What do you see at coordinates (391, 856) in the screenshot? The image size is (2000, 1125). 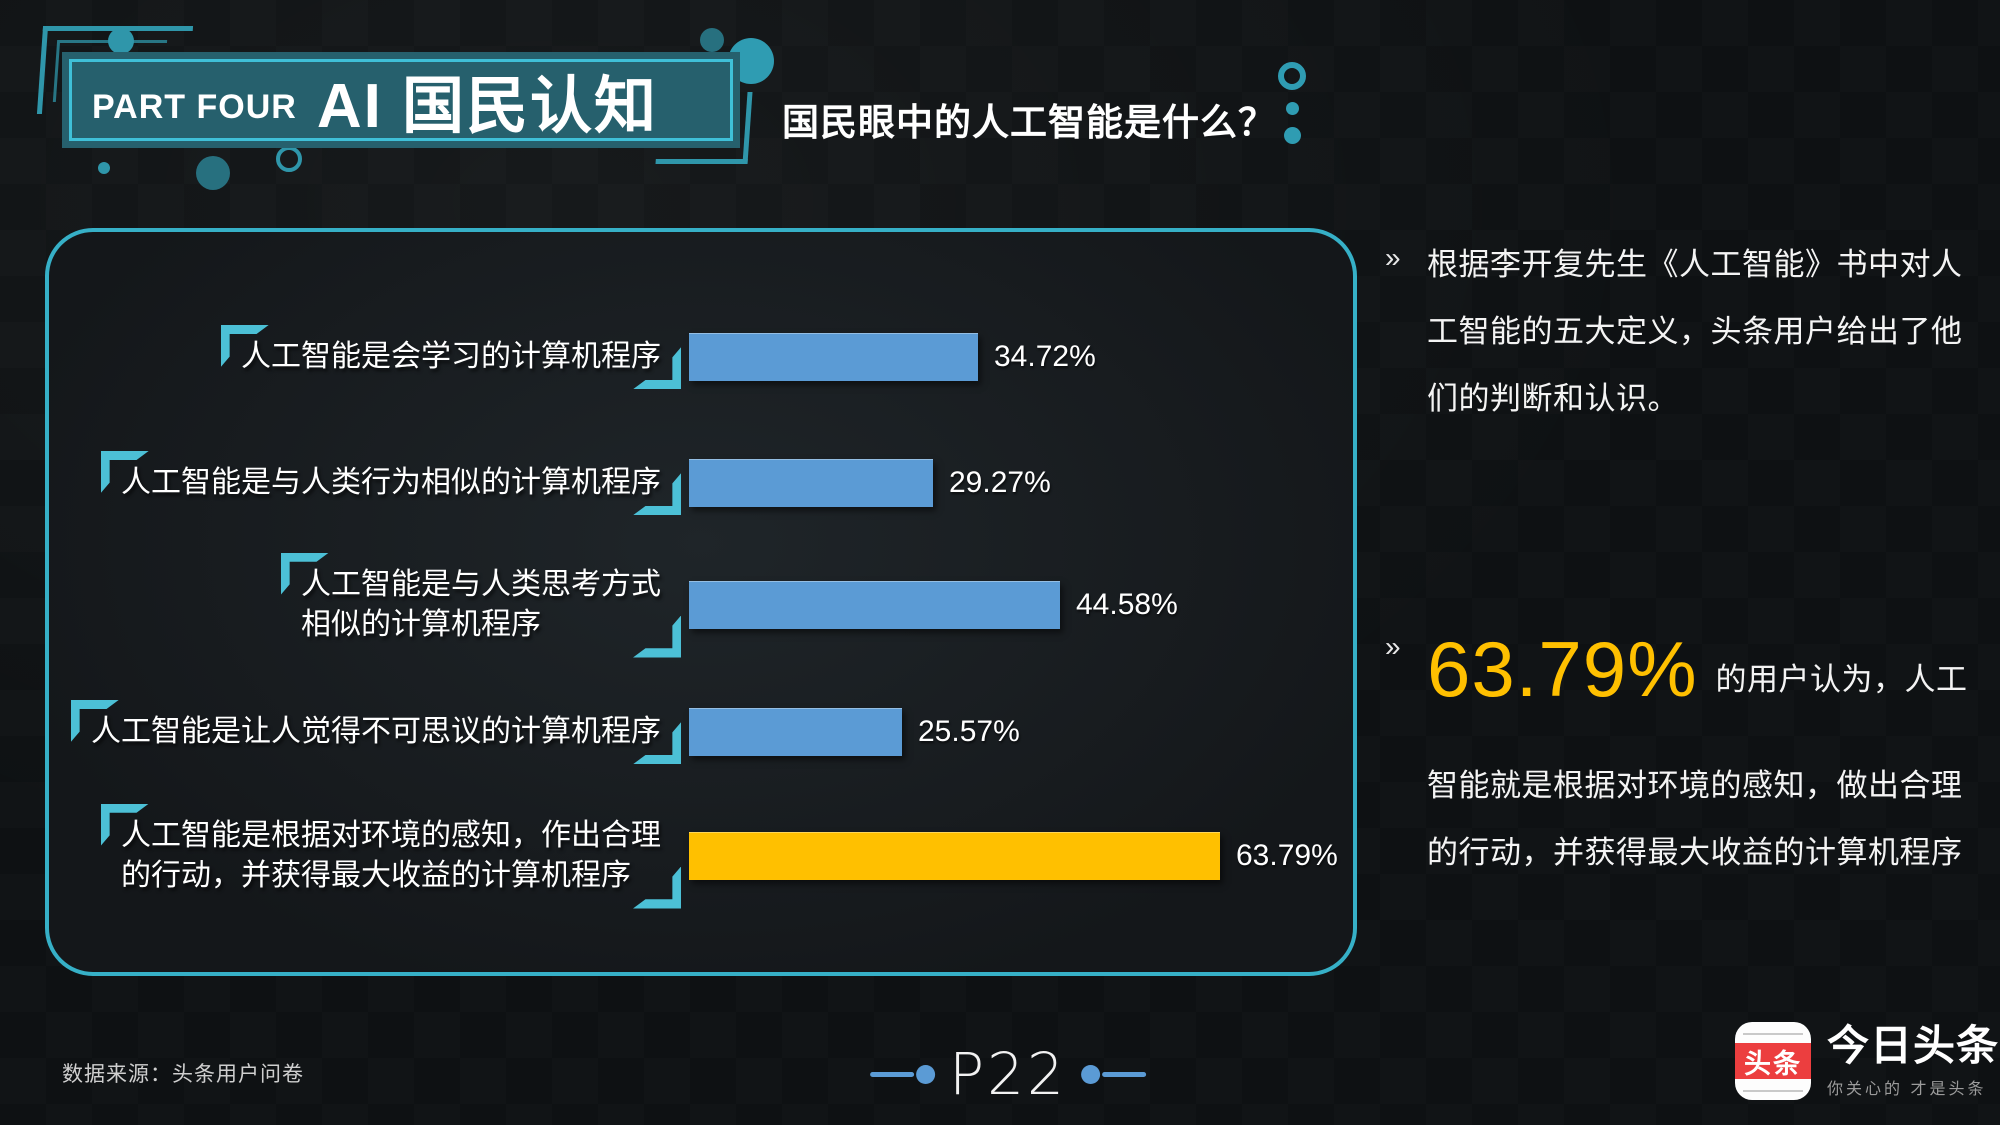 I see `category-label: 人工智能是根据对环境的感知，作出合理 的行动，并获得最大收益的计算机程序` at bounding box center [391, 856].